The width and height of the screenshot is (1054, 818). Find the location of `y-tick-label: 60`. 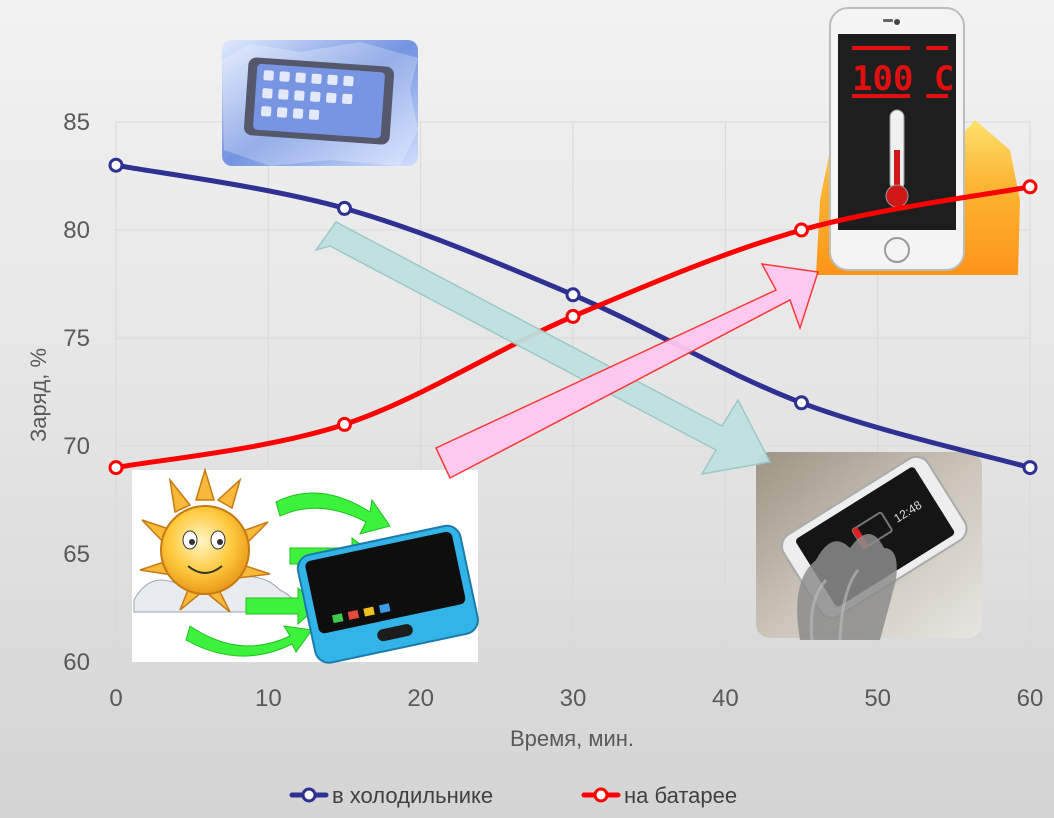

y-tick-label: 60 is located at coordinates (76, 662).